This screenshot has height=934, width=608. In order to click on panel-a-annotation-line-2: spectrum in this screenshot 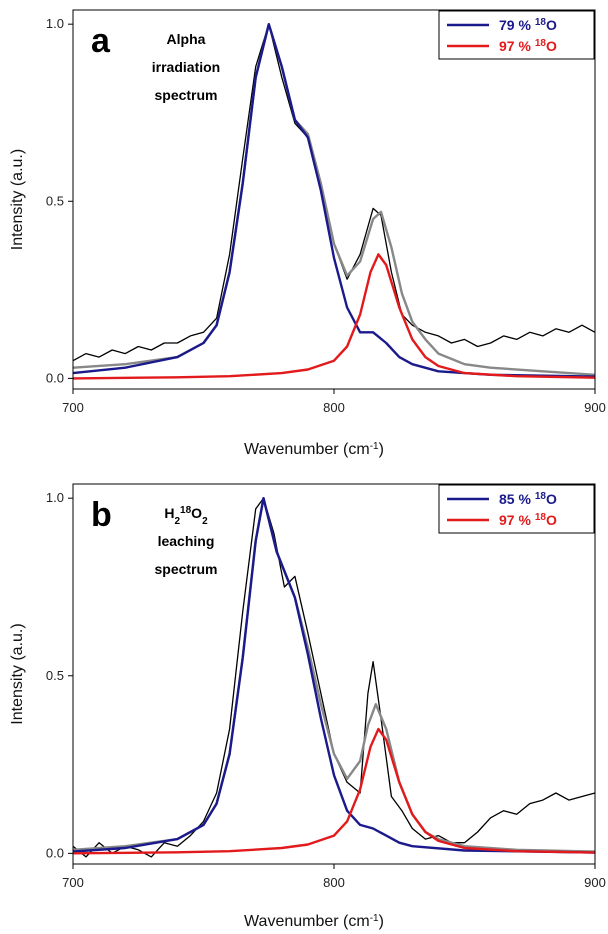, I will do `click(185, 95)`.